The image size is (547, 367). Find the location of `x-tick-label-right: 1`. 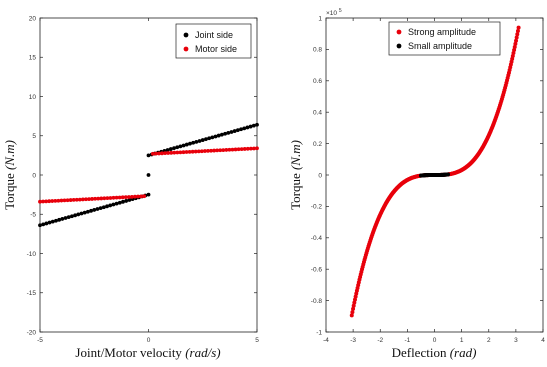

x-tick-label-right: 1 is located at coordinates (462, 340).